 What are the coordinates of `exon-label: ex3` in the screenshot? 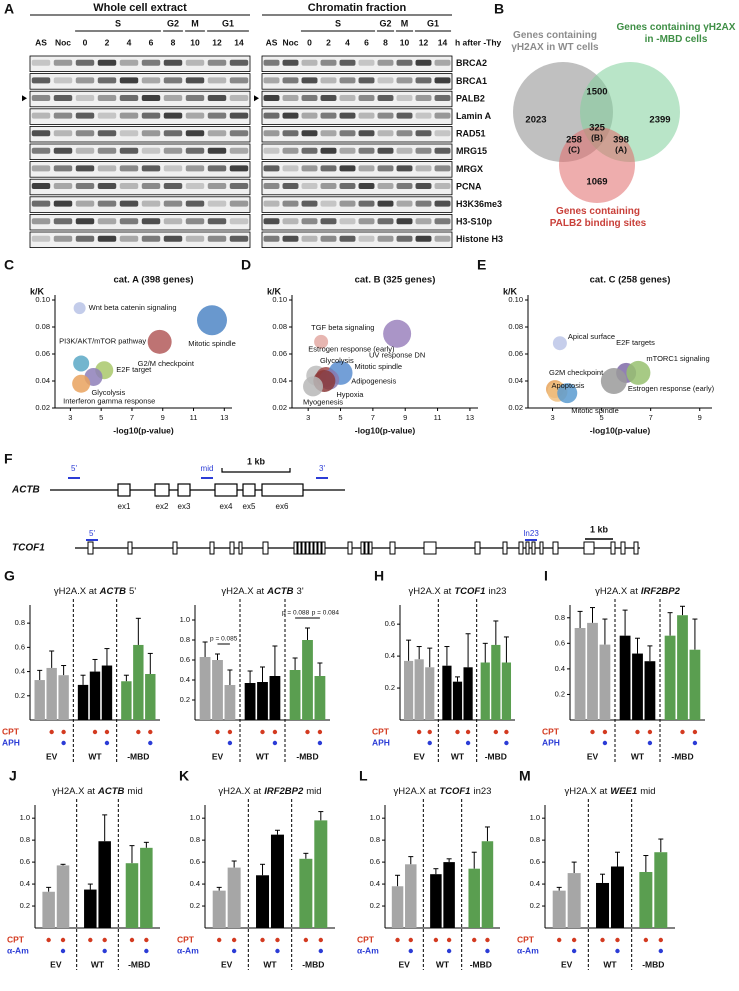 It's located at (184, 506).